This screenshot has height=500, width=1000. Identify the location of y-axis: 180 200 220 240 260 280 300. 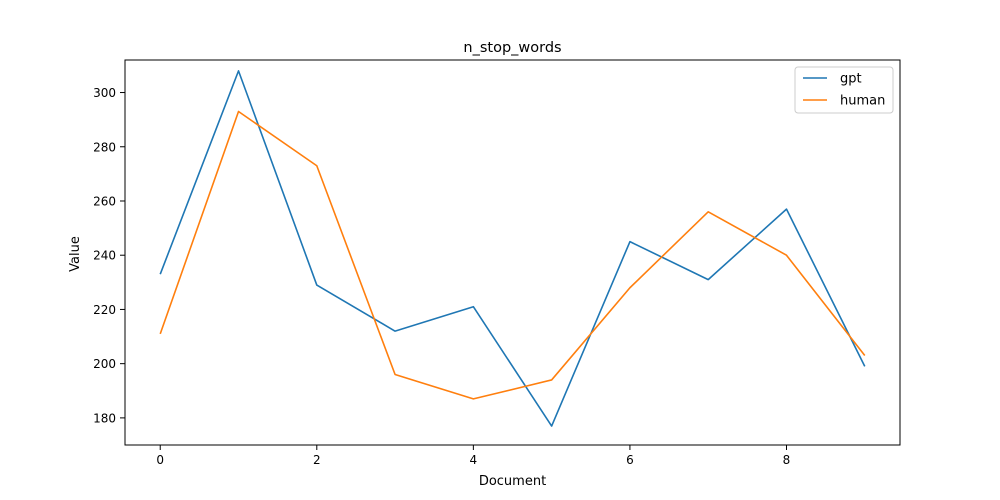
(109, 255).